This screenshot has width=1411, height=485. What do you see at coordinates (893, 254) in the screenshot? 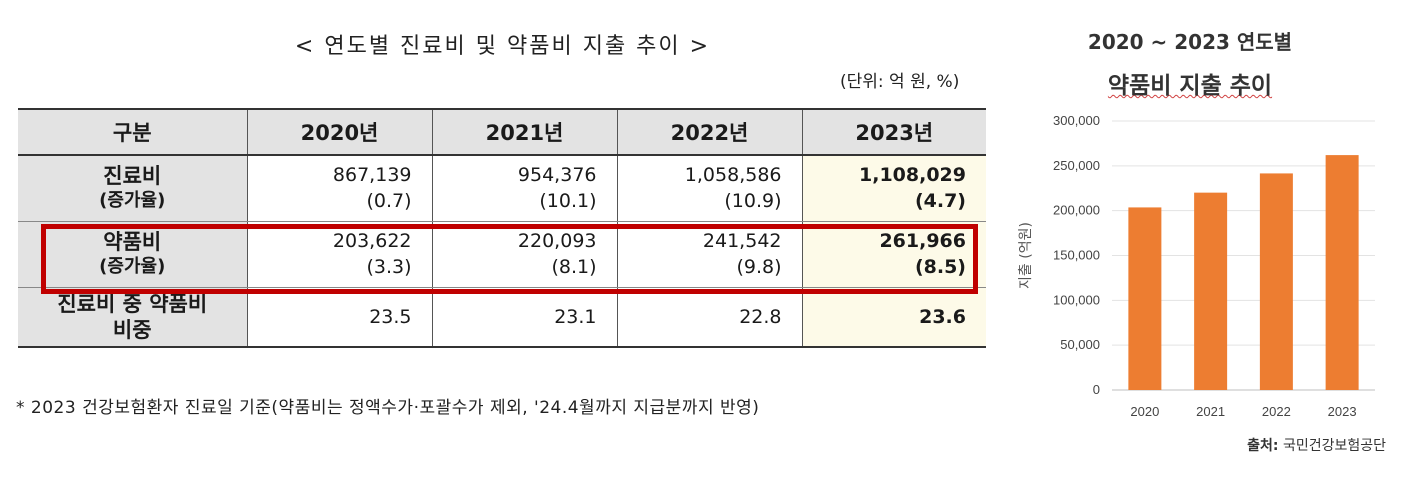
I see `table-cell-highlighted: 261,966 (8.5)` at bounding box center [893, 254].